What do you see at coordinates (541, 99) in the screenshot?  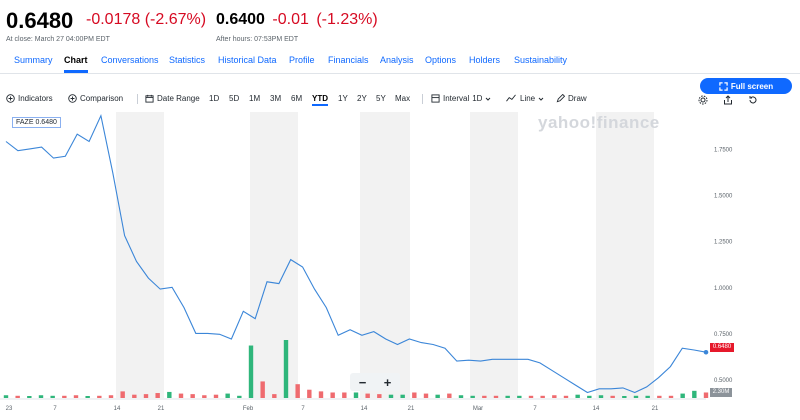 I see `chevron-down-icon` at bounding box center [541, 99].